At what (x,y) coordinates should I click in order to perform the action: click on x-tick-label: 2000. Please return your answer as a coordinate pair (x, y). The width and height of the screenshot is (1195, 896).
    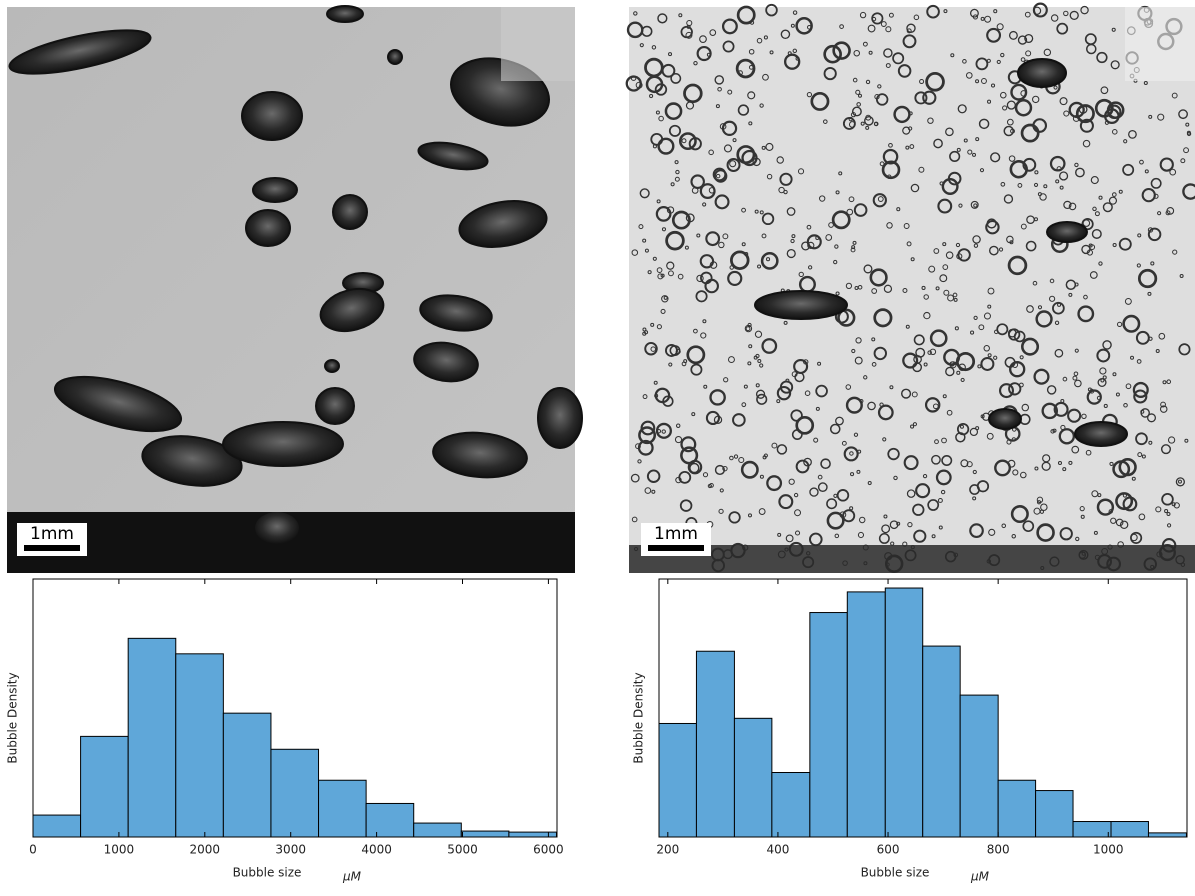
    Looking at the image, I should click on (205, 850).